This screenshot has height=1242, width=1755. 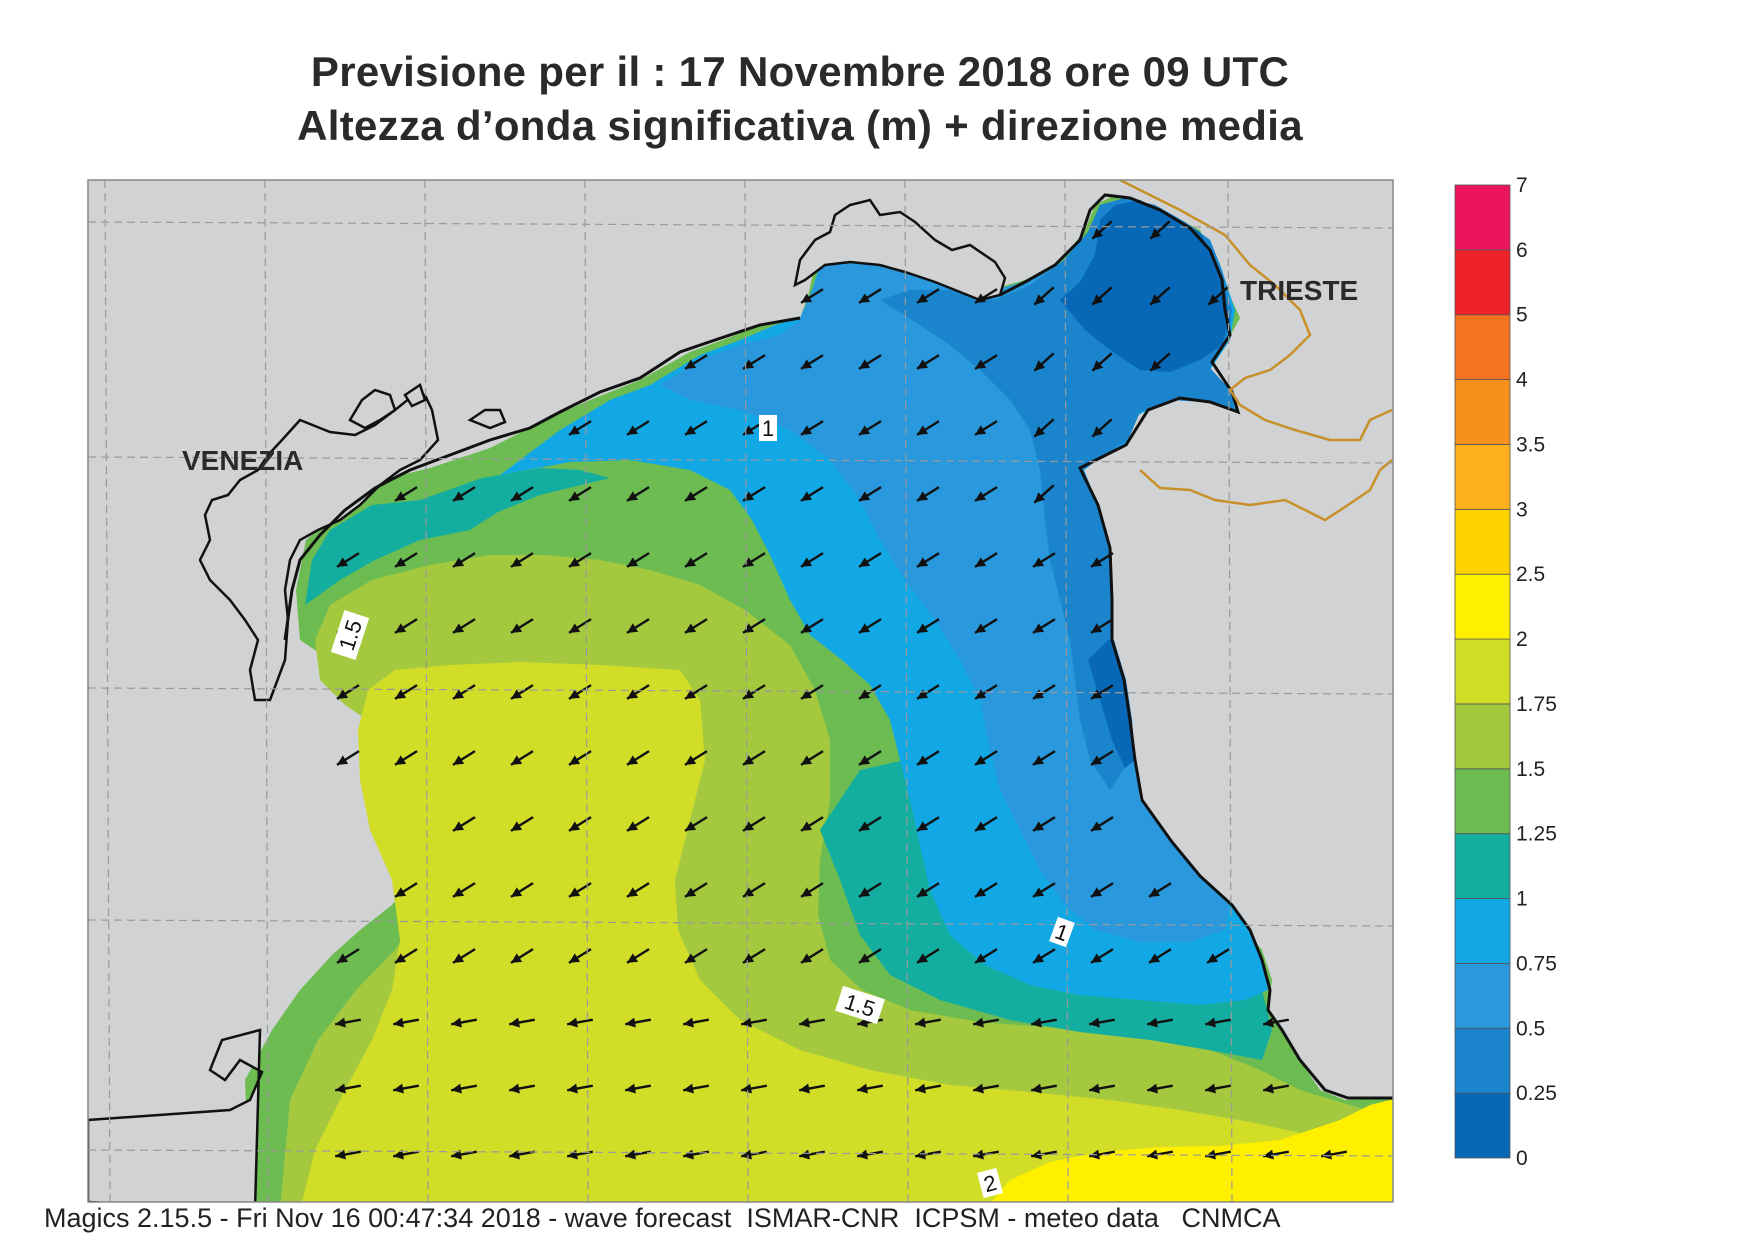 What do you see at coordinates (1536, 1093) in the screenshot?
I see `colorbar-tick-label: 0.25` at bounding box center [1536, 1093].